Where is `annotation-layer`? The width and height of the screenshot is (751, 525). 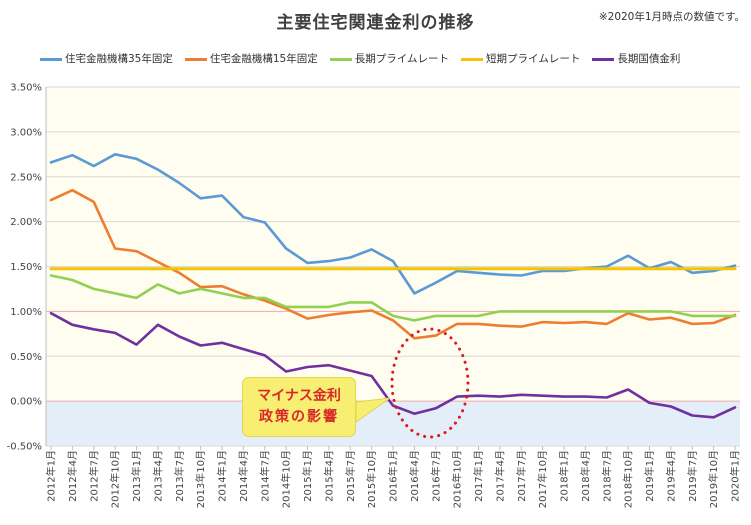 annotation-layer is located at coordinates (412, 383).